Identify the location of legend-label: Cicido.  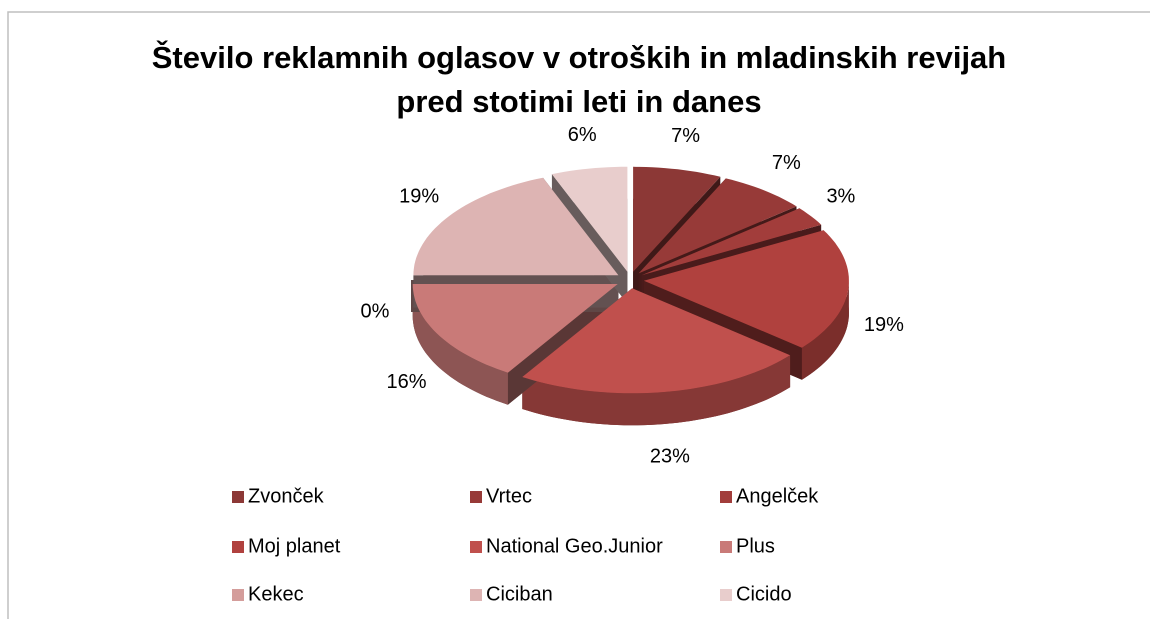
(764, 594).